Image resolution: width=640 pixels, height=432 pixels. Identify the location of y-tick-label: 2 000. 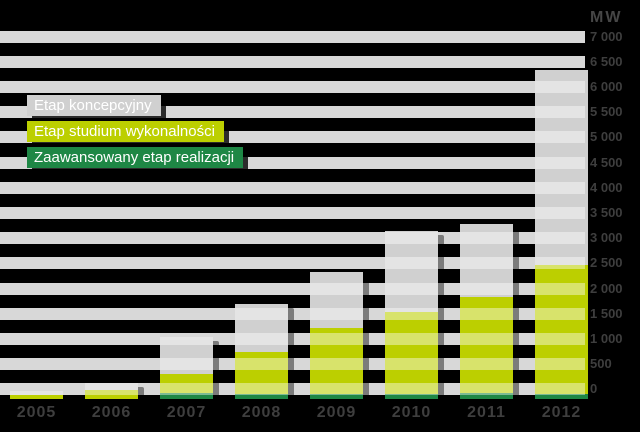
(606, 288).